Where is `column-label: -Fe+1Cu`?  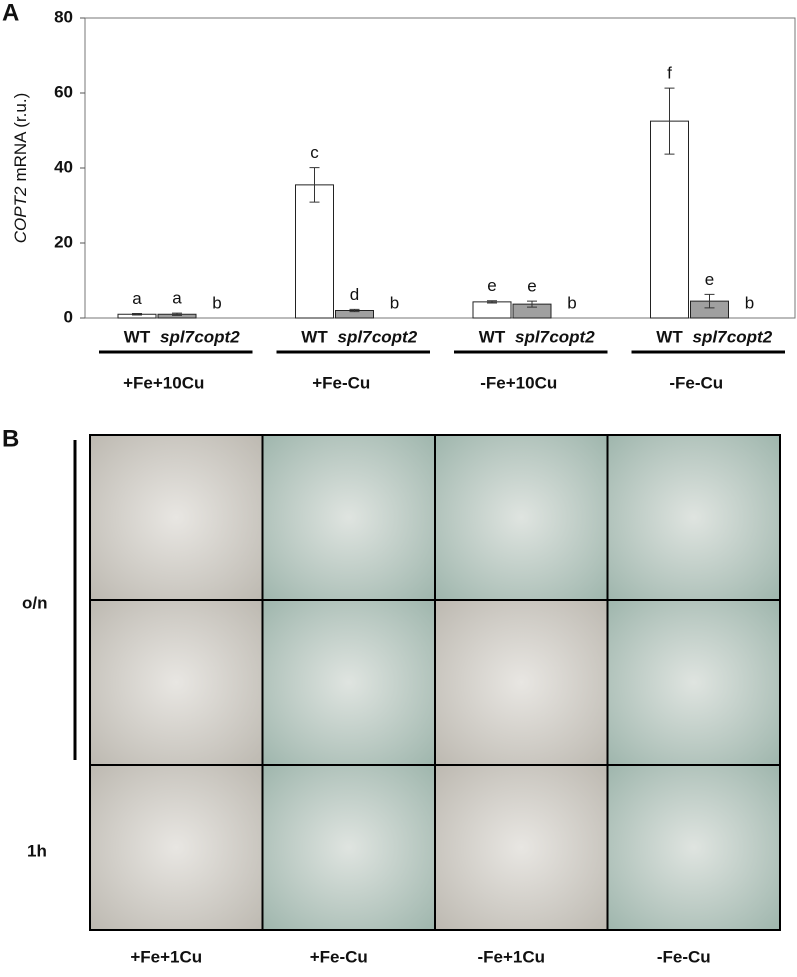 column-label: -Fe+1Cu is located at coordinates (511, 956).